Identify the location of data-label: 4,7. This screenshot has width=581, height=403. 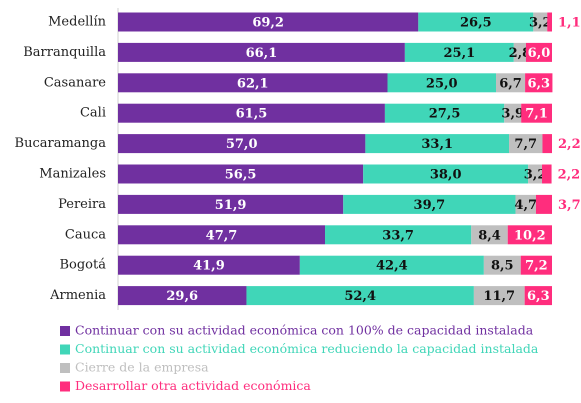
(525, 205).